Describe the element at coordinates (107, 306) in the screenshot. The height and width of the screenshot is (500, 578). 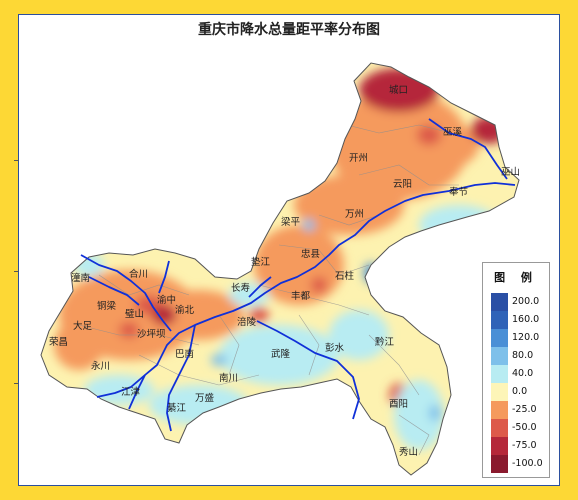
I see `place-label: 铜梁` at that location.